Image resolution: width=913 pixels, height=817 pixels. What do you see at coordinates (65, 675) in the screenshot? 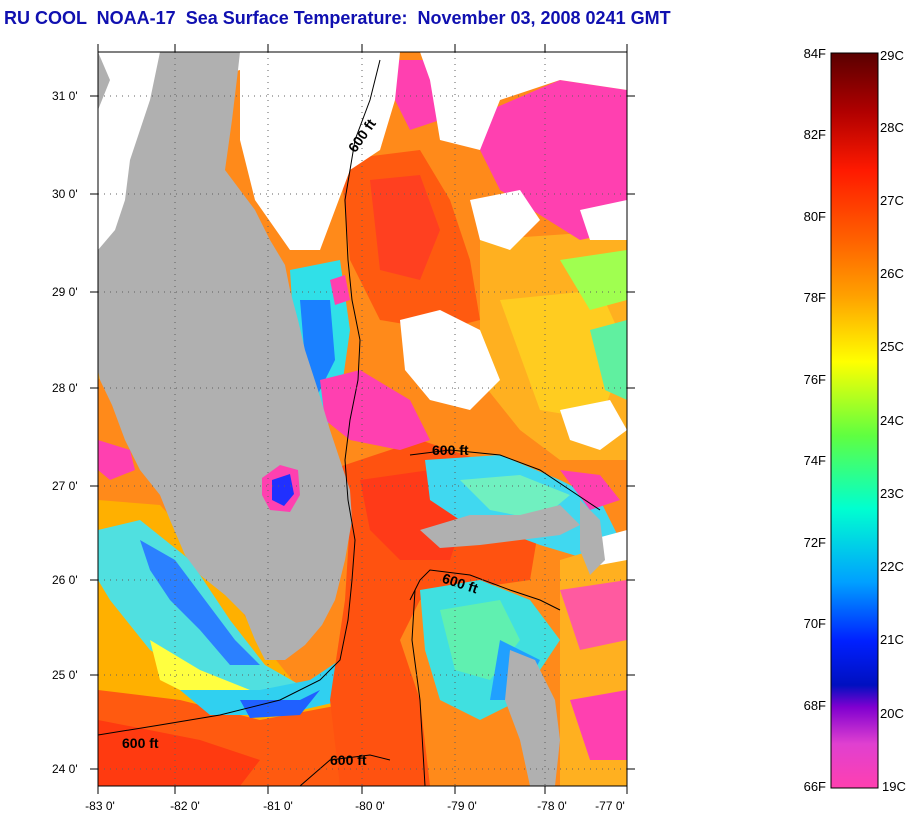
I see `lat-tick-label: 25 0'` at bounding box center [65, 675].